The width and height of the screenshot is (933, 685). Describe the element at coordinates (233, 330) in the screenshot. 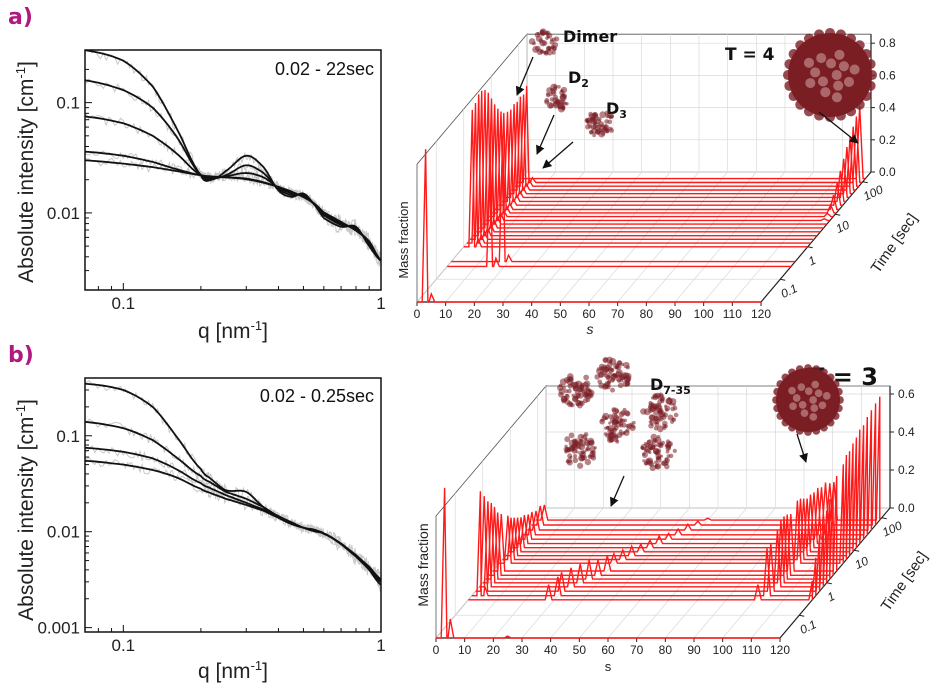

I see `x-axis-label-a: q [nm-1]` at that location.